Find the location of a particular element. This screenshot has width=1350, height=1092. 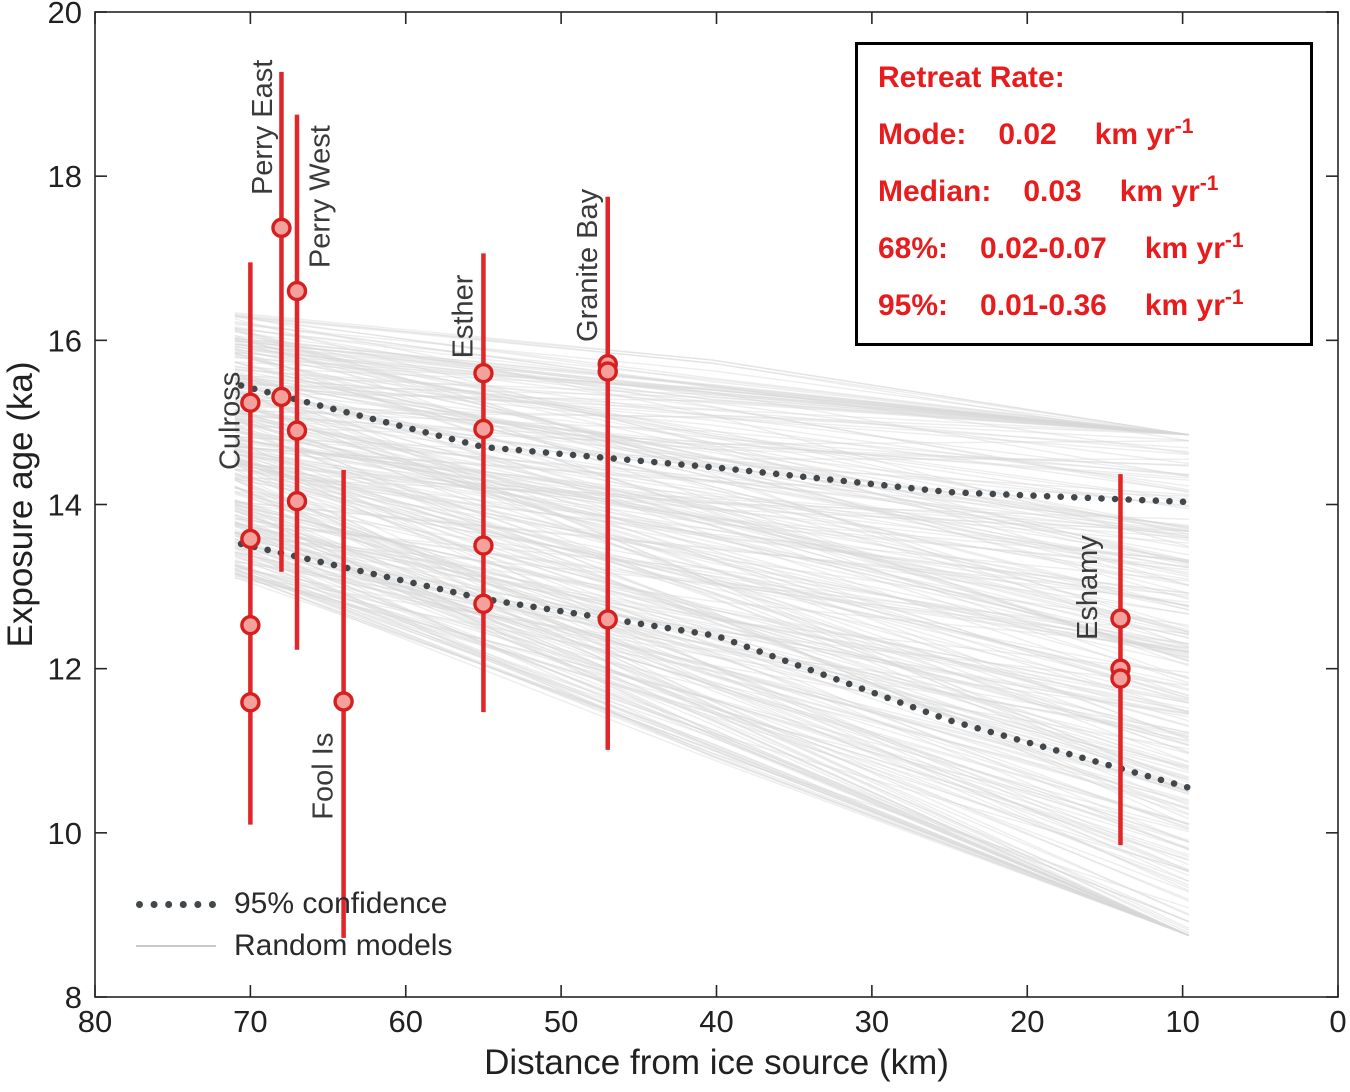

rr-value: 0.01-0.36 is located at coordinates (1043, 305).